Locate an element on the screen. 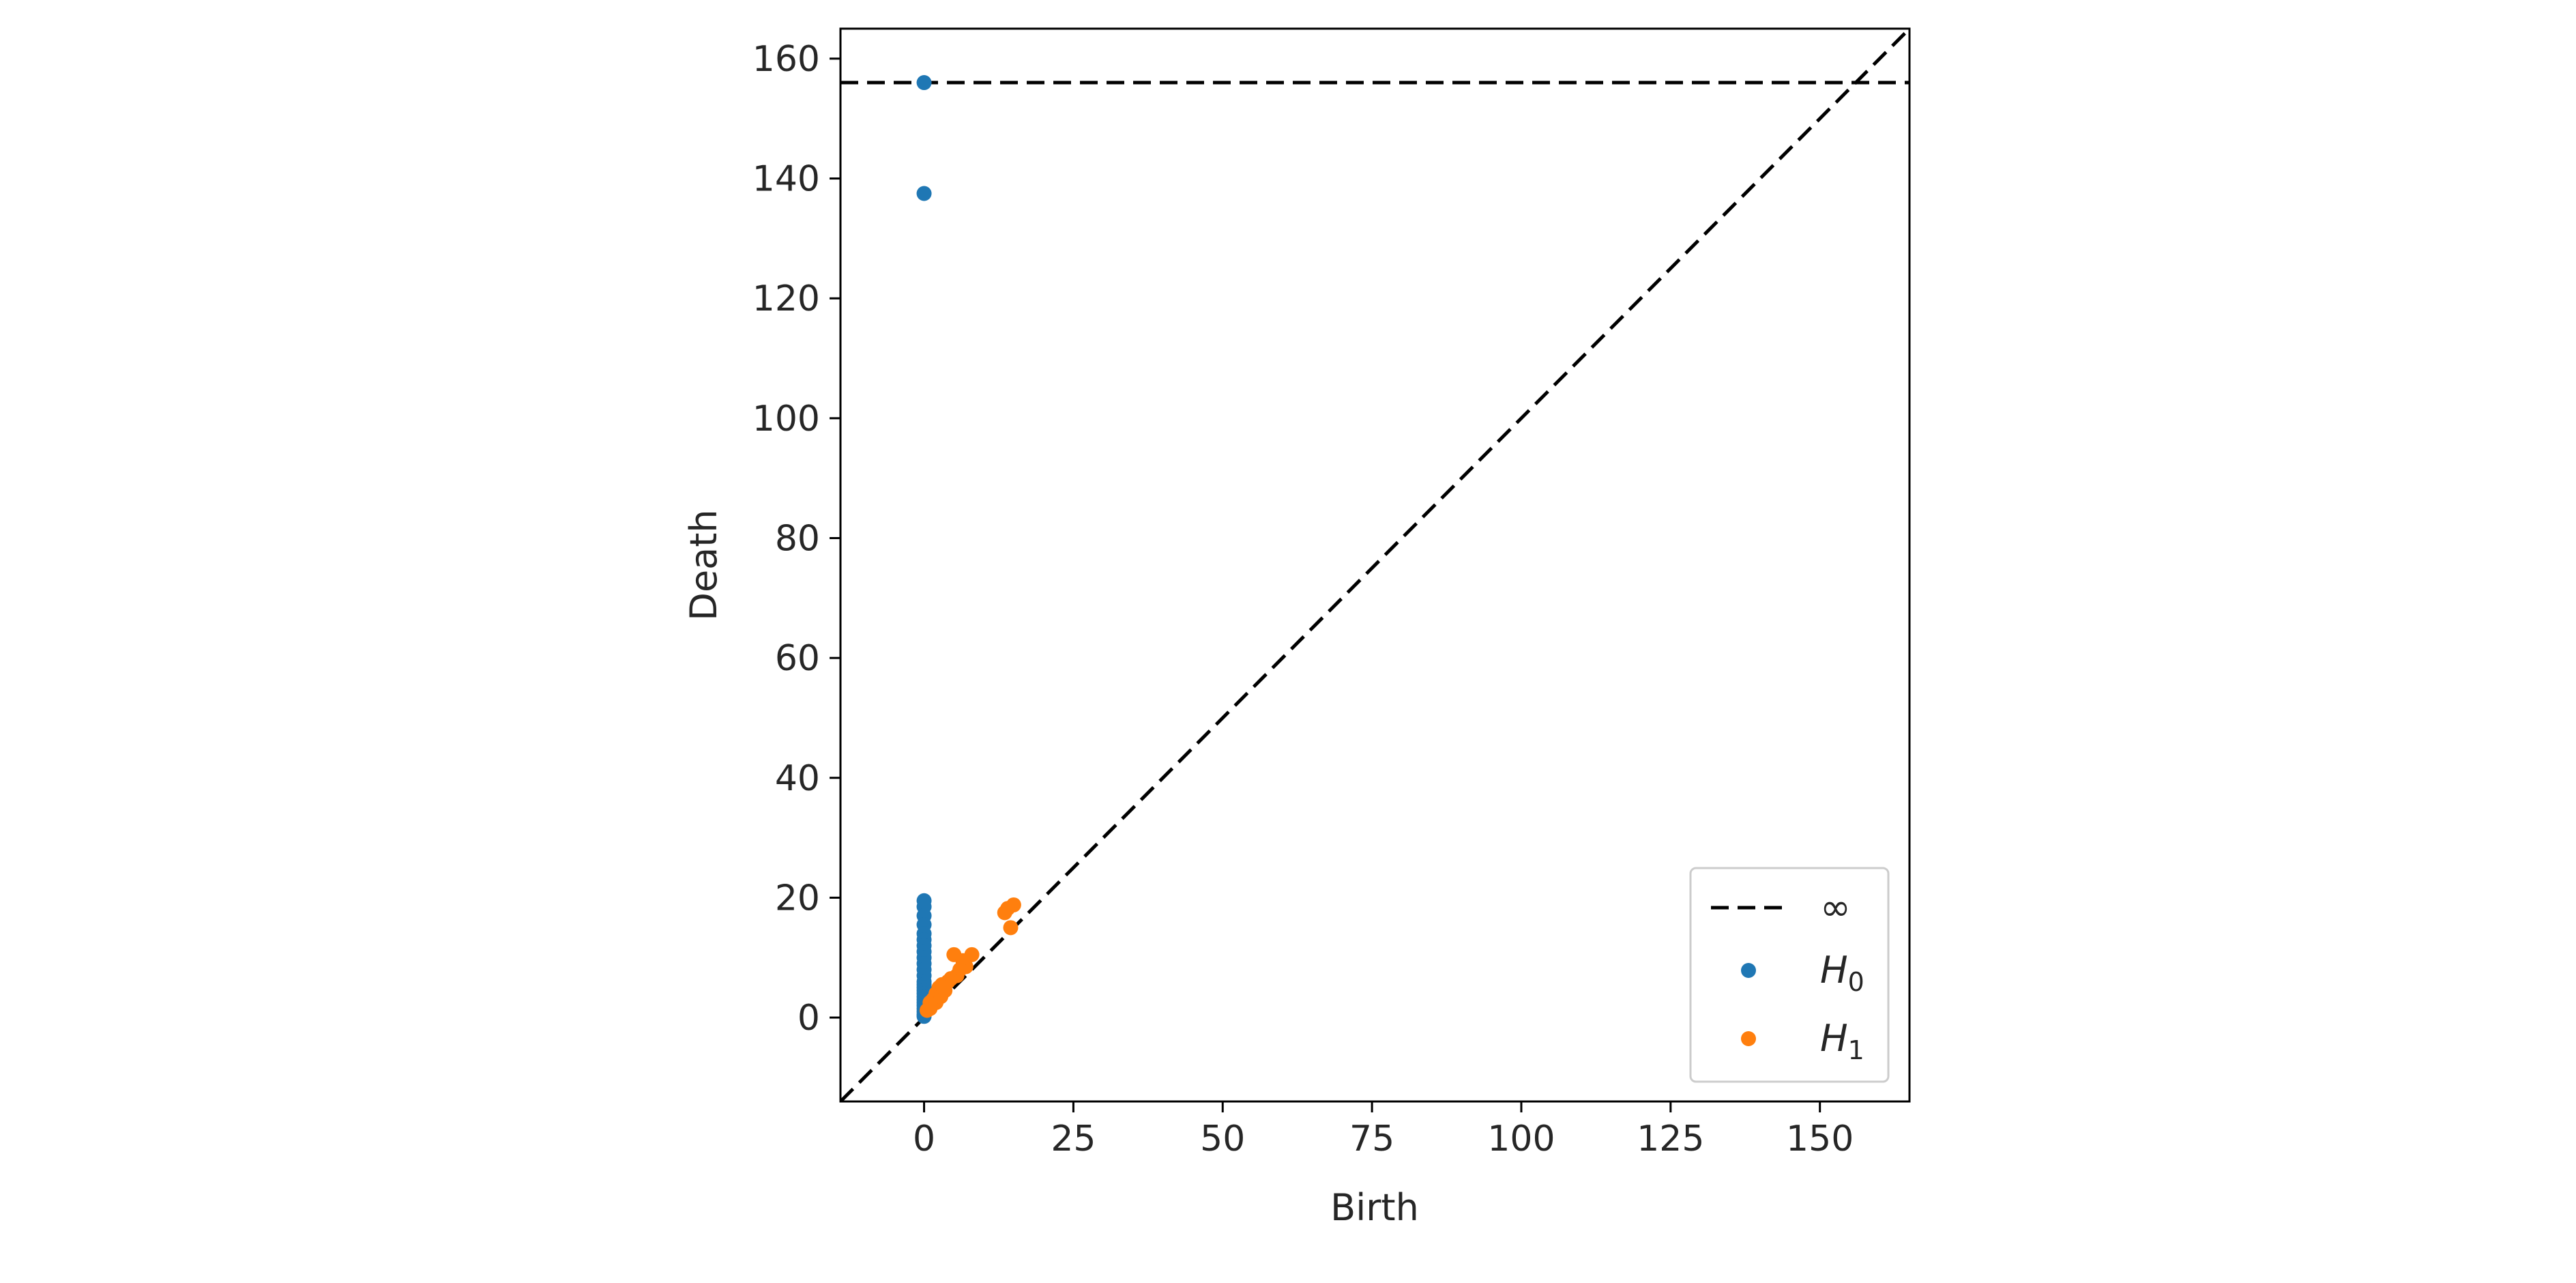 The image size is (2576, 1283). x-tick-label: 100 is located at coordinates (1521, 1139).